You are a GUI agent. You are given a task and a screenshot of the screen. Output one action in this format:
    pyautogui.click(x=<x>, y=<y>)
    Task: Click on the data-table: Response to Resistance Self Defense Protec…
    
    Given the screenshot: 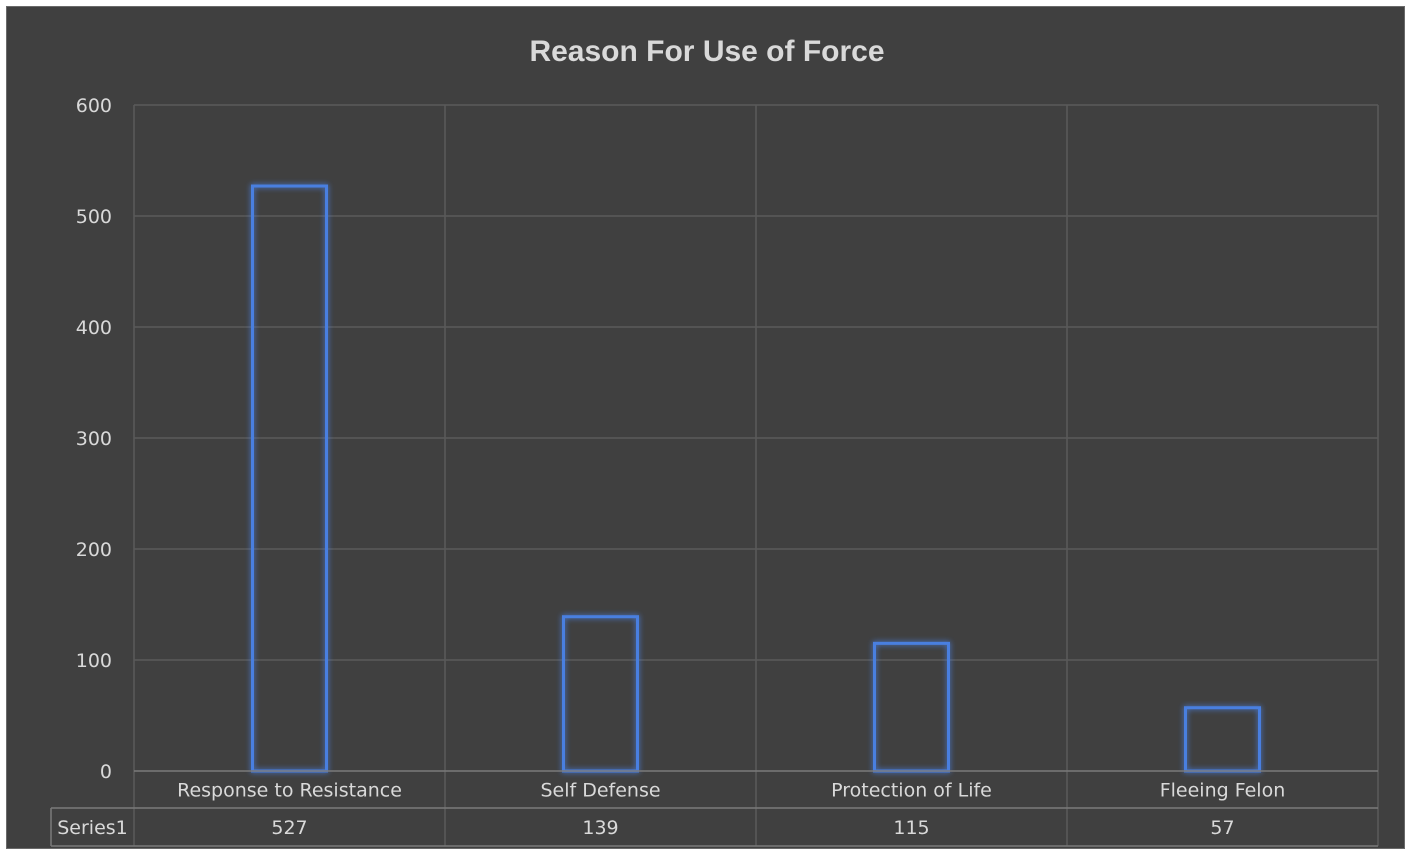 What is the action you would take?
    pyautogui.click(x=714, y=808)
    